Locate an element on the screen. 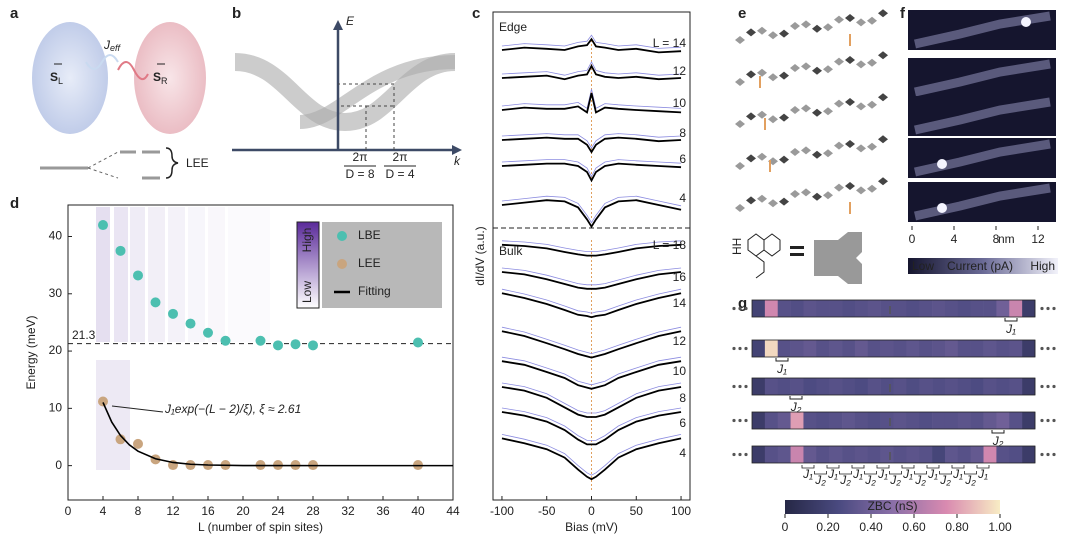 The height and width of the screenshot is (539, 1080). colorbar-label: ZBC (nS) is located at coordinates (892, 506).